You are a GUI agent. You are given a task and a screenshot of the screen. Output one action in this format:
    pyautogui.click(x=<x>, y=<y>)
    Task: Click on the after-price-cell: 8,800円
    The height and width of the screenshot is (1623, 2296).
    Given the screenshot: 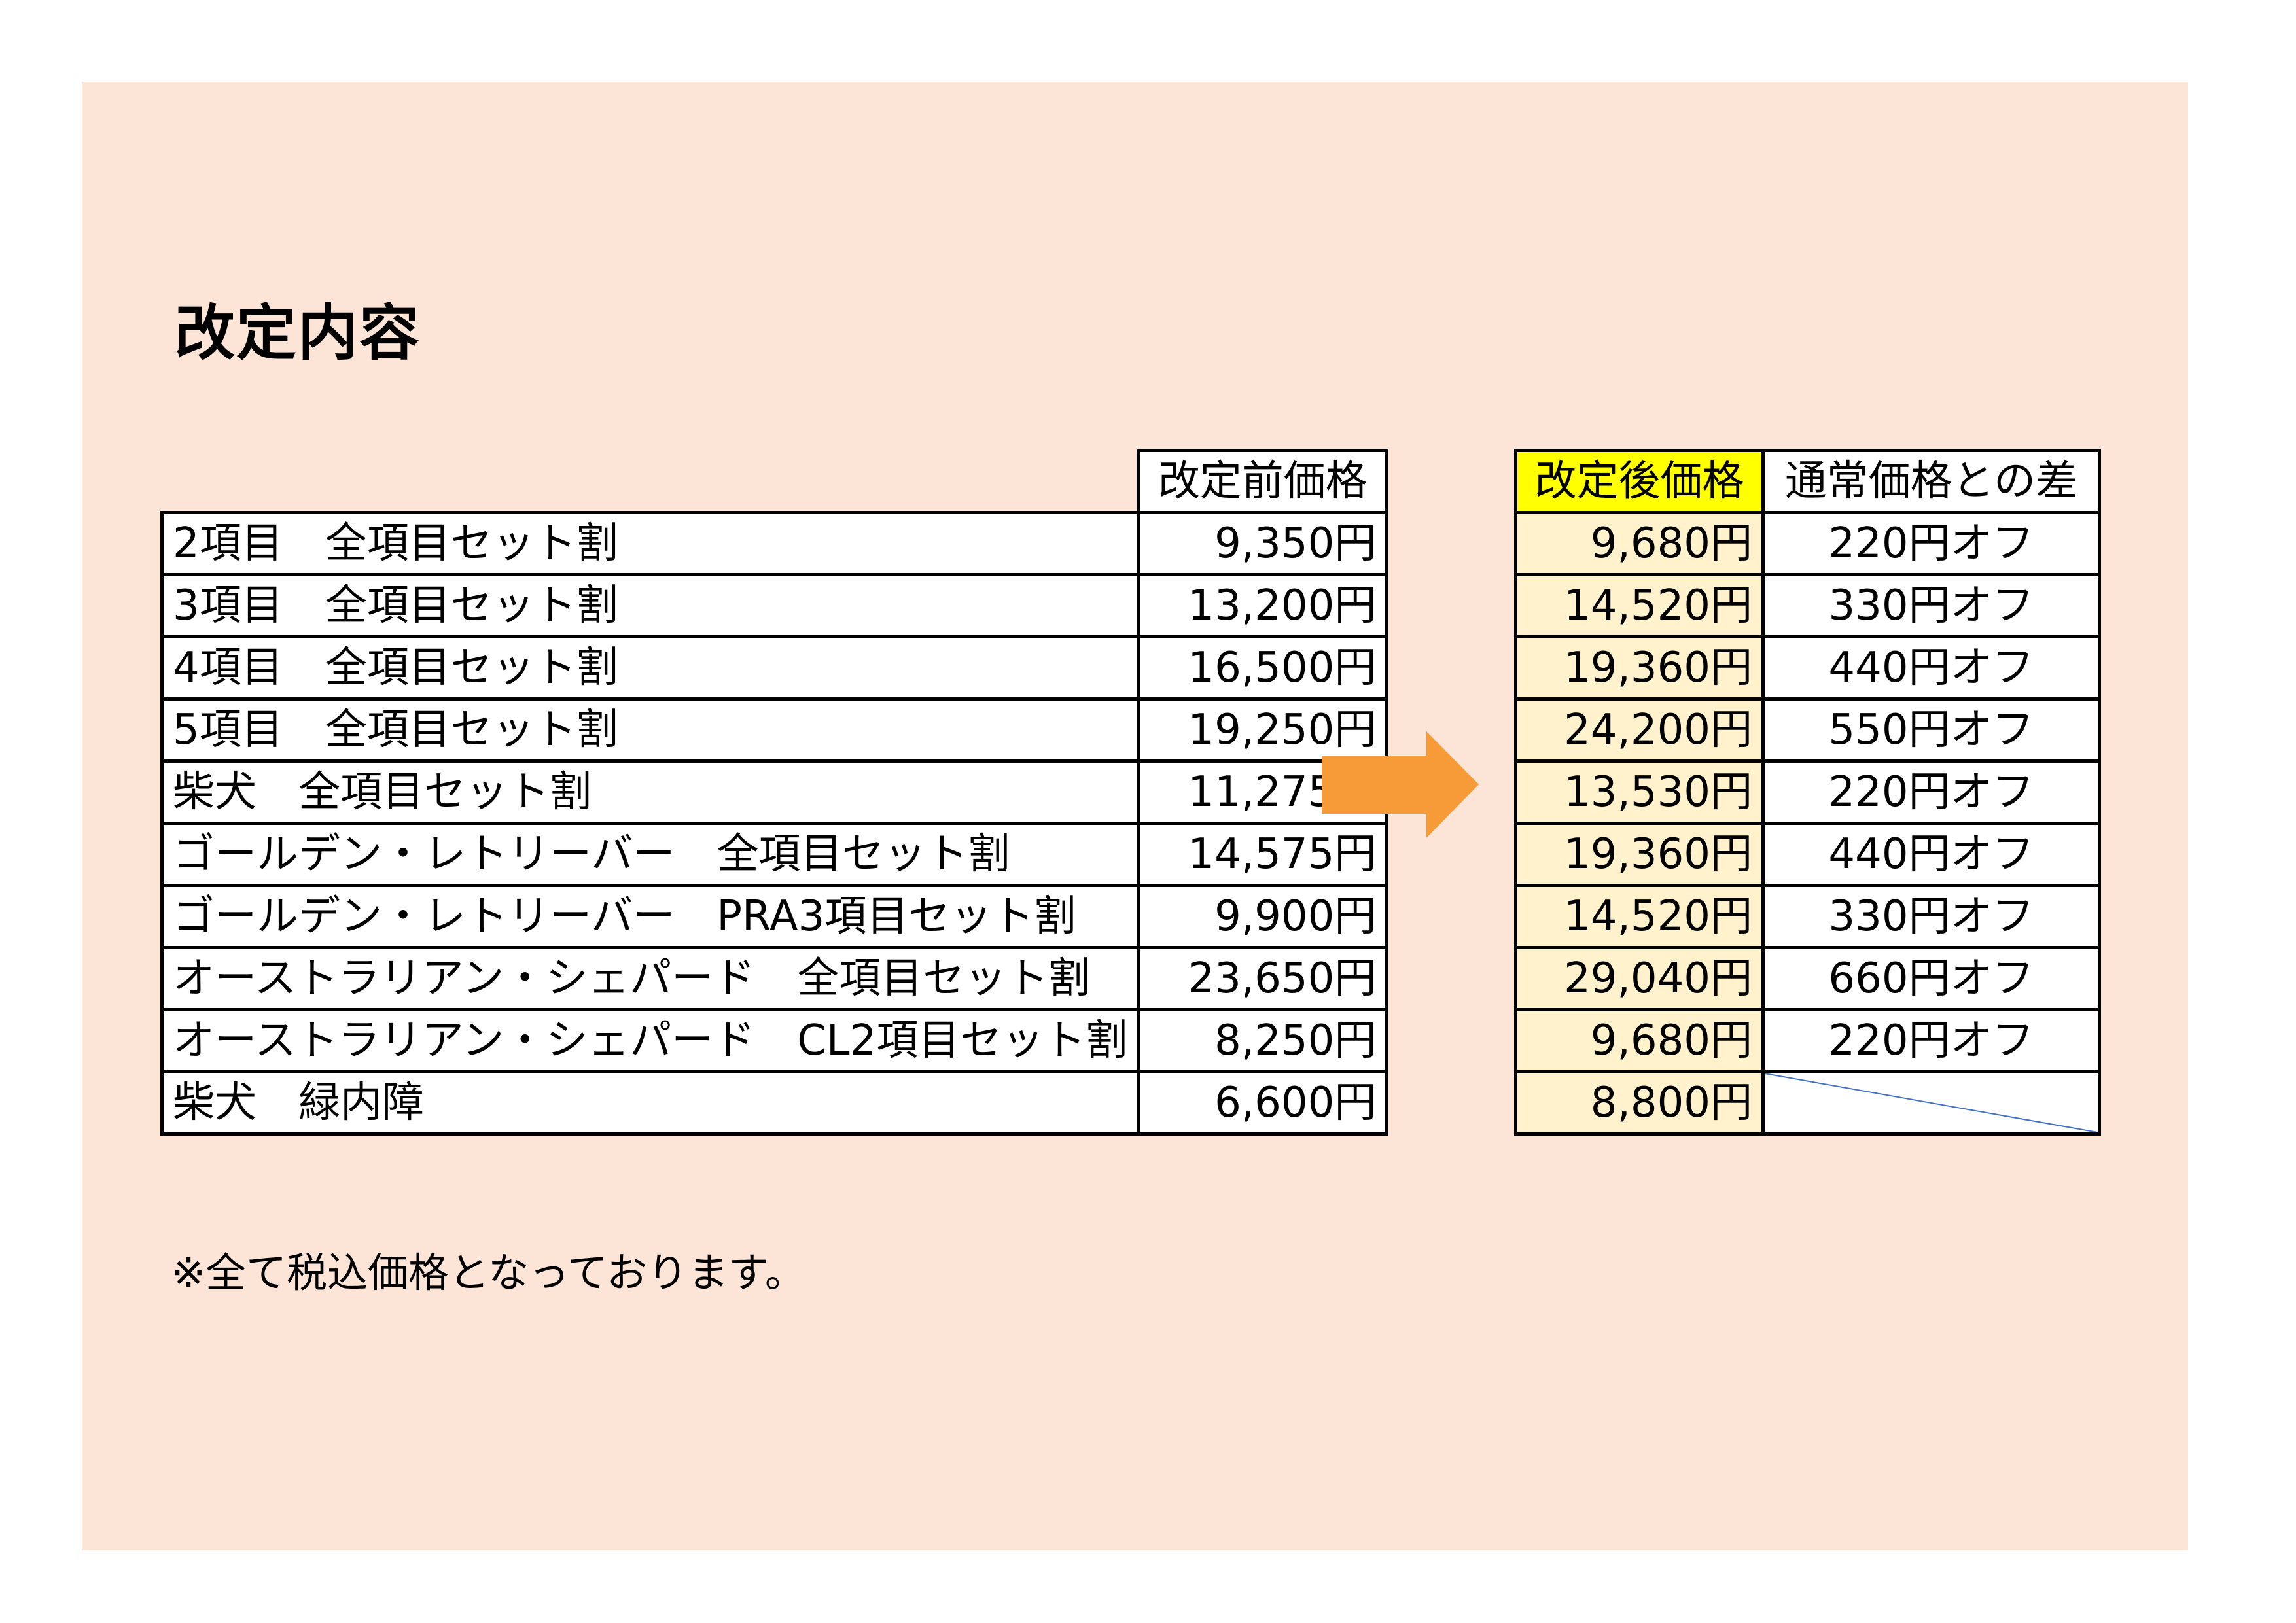 What is the action you would take?
    pyautogui.click(x=1639, y=1103)
    